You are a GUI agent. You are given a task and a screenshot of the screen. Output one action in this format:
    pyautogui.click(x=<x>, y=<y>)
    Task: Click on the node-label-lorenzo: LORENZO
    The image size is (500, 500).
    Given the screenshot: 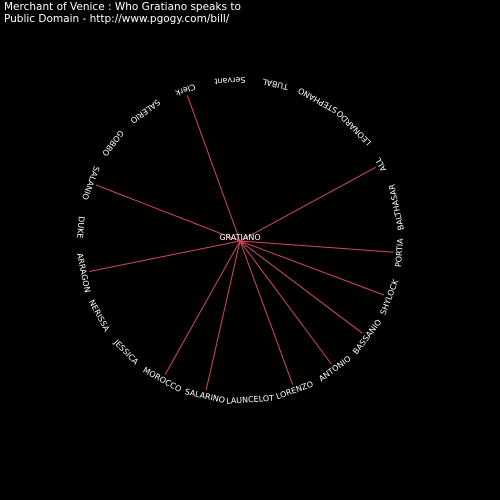 What is the action you would take?
    pyautogui.click(x=295, y=391)
    